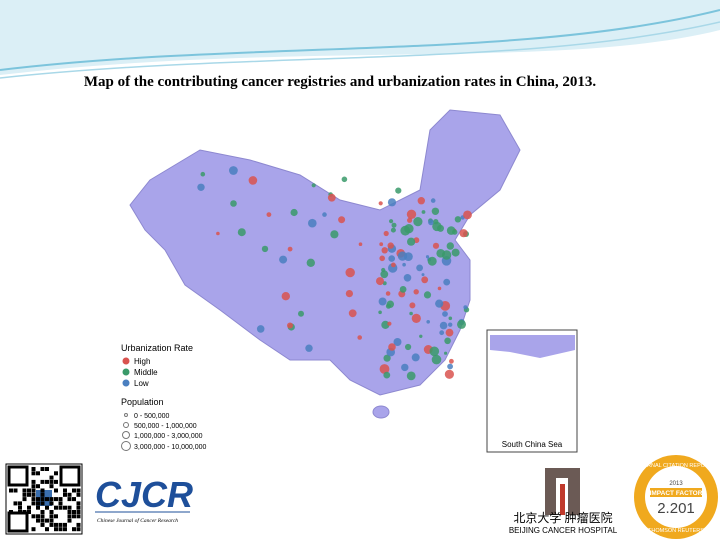 This screenshot has width=720, height=540. Describe the element at coordinates (165, 426) in the screenshot. I see `legend-item: 500,000 - 1,000,000` at that location.